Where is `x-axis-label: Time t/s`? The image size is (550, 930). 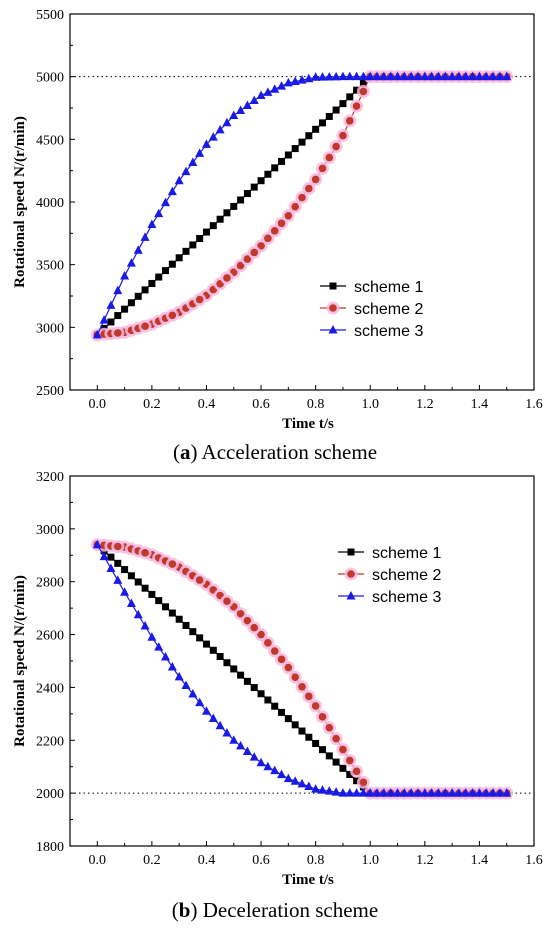
x-axis-label: Time t/s is located at coordinates (308, 880).